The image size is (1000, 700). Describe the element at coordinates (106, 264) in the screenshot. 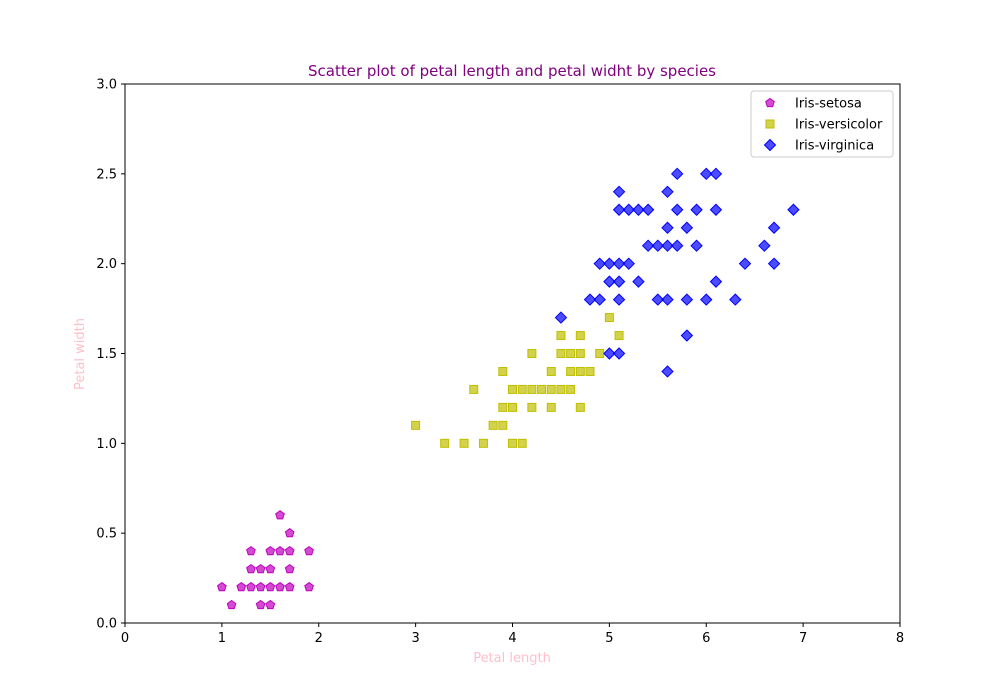

I see `y-tick-label: 2.0` at that location.